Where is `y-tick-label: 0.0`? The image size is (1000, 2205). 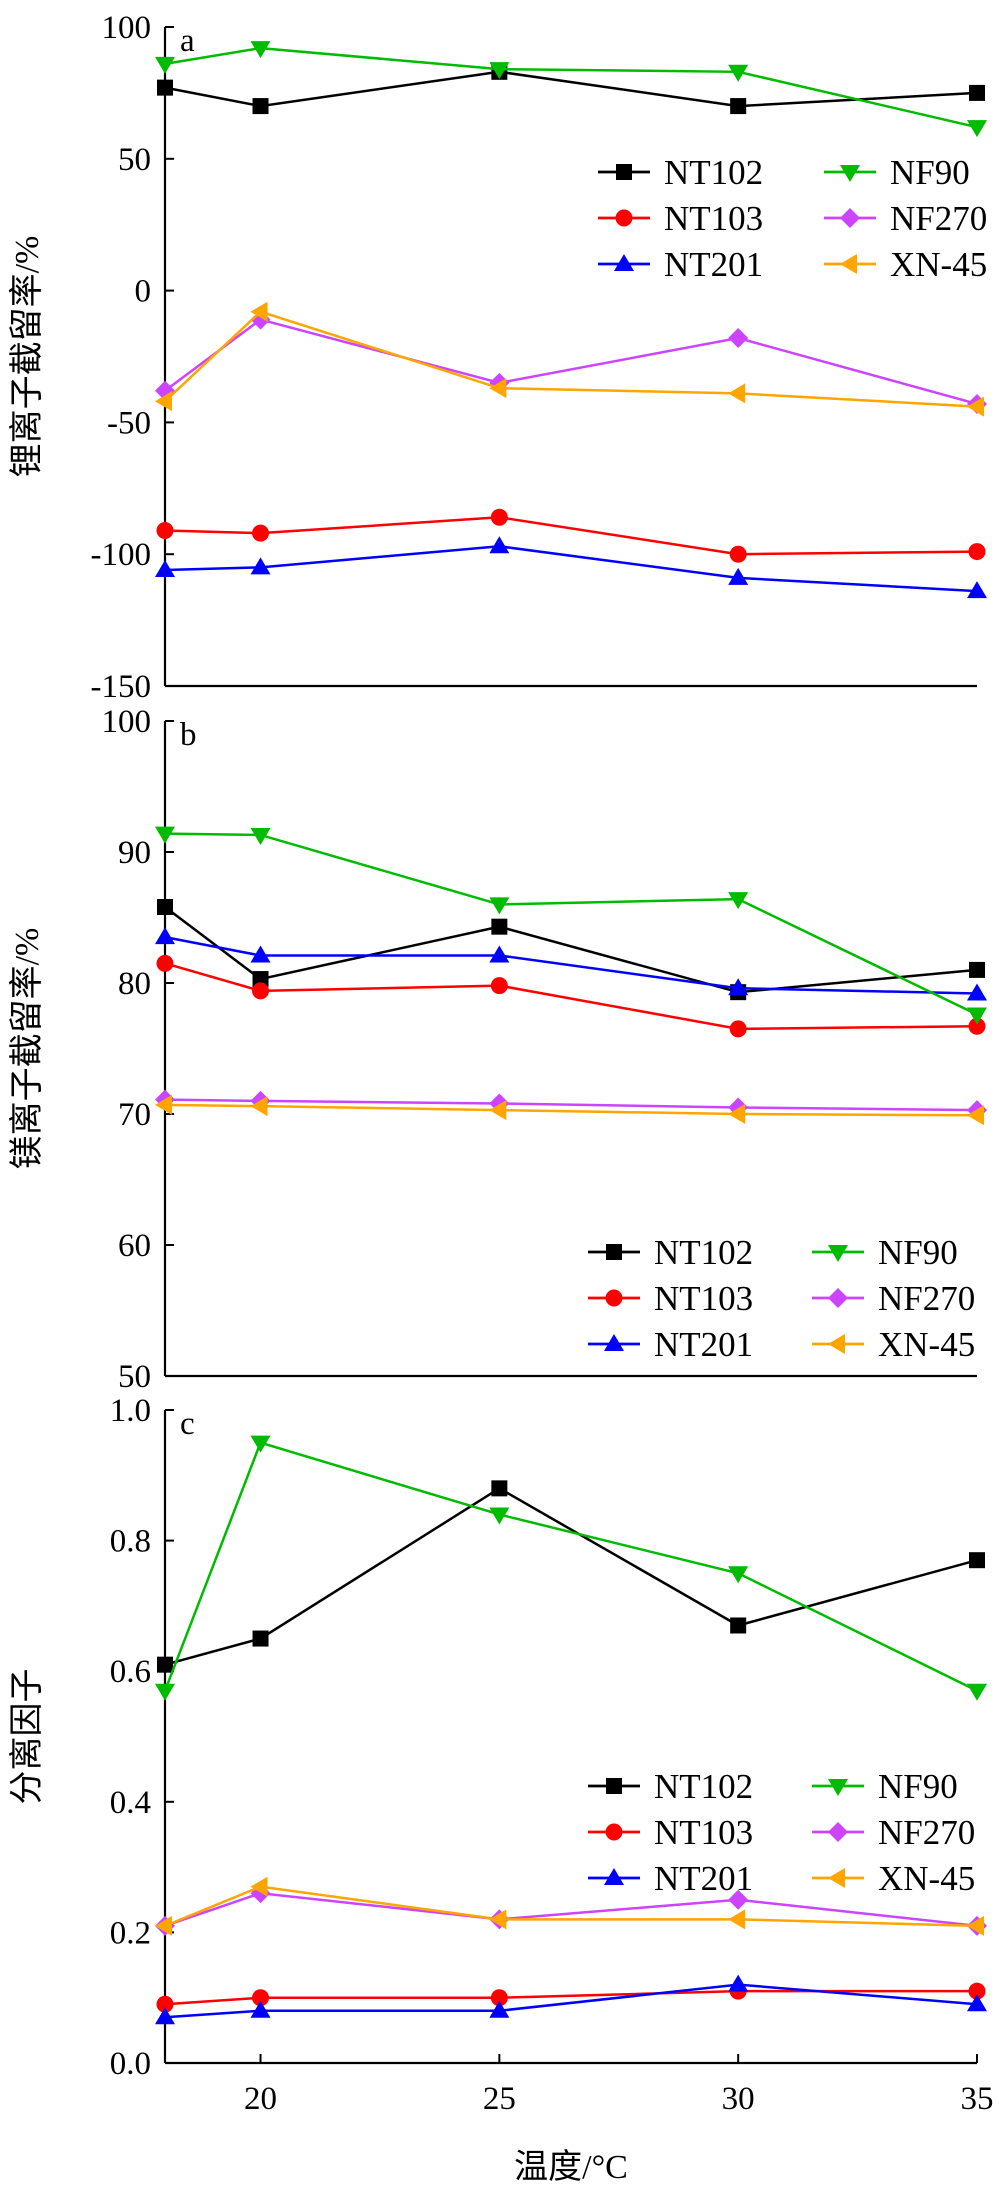 y-tick-label: 0.0 is located at coordinates (130, 2064).